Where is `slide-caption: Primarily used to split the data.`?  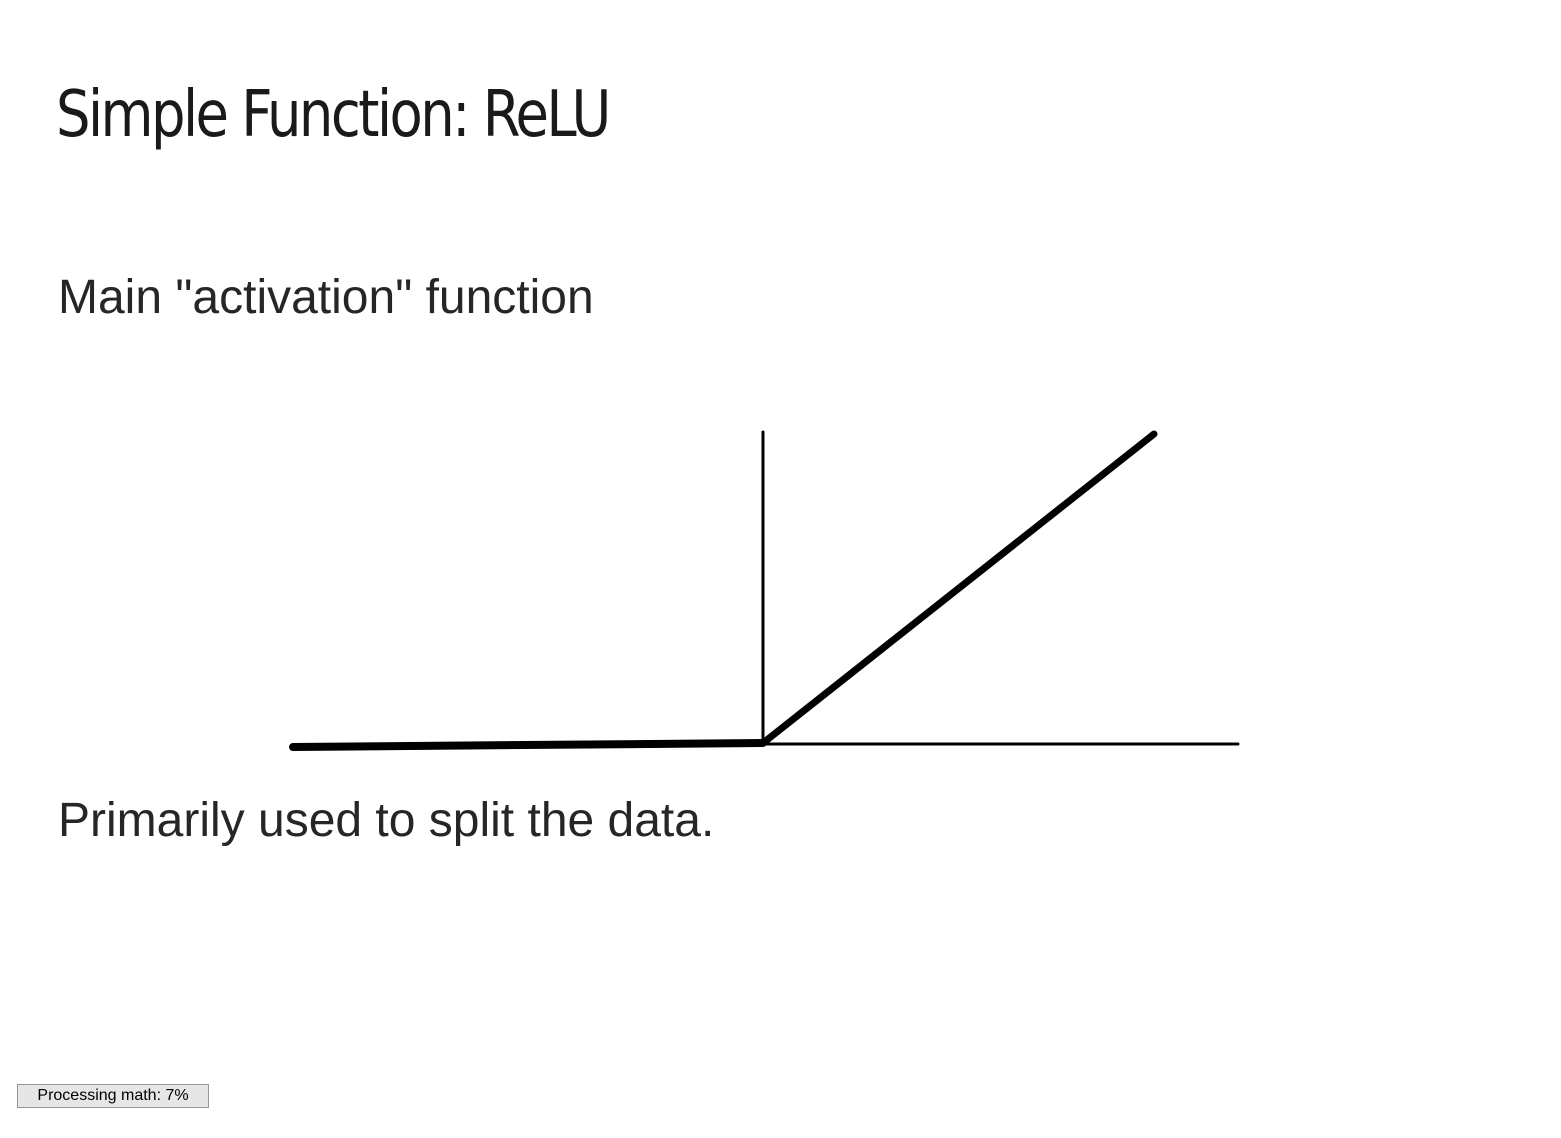
slide-caption: Primarily used to split the data. is located at coordinates (386, 820).